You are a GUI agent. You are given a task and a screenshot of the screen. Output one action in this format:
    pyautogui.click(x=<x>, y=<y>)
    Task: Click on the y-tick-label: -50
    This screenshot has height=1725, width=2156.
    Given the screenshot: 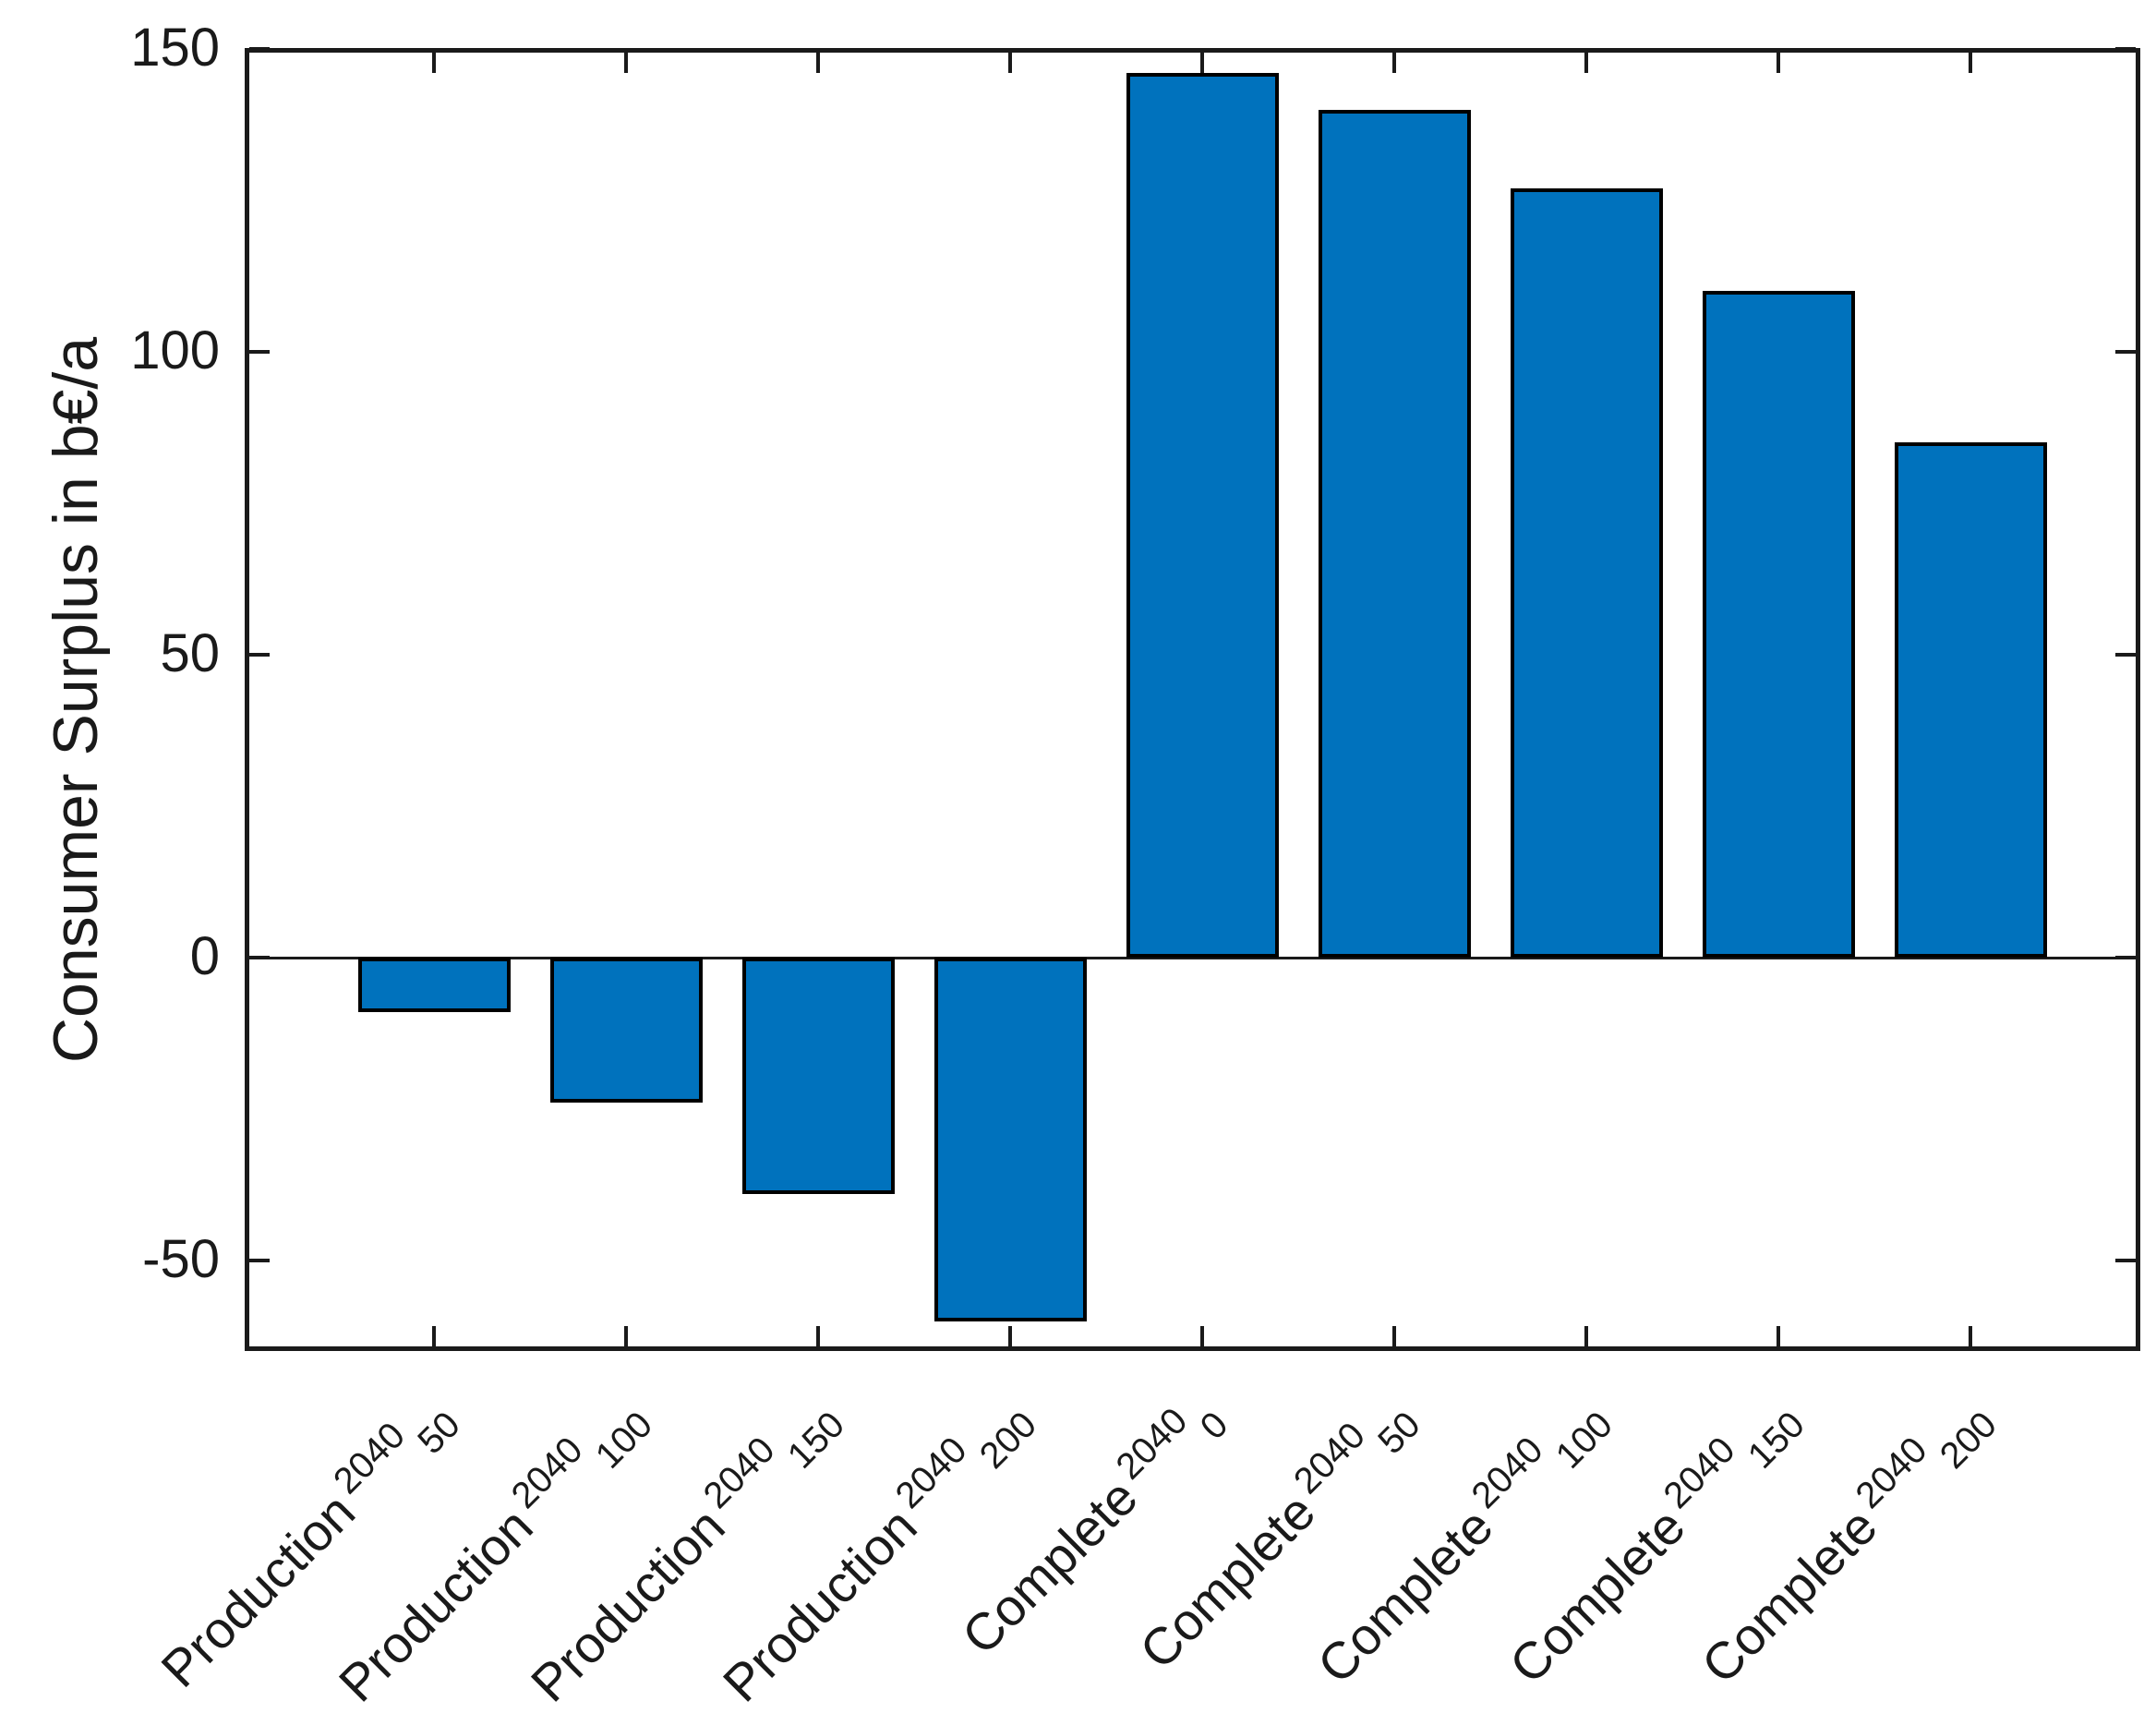 What is the action you would take?
    pyautogui.click(x=181, y=1259)
    